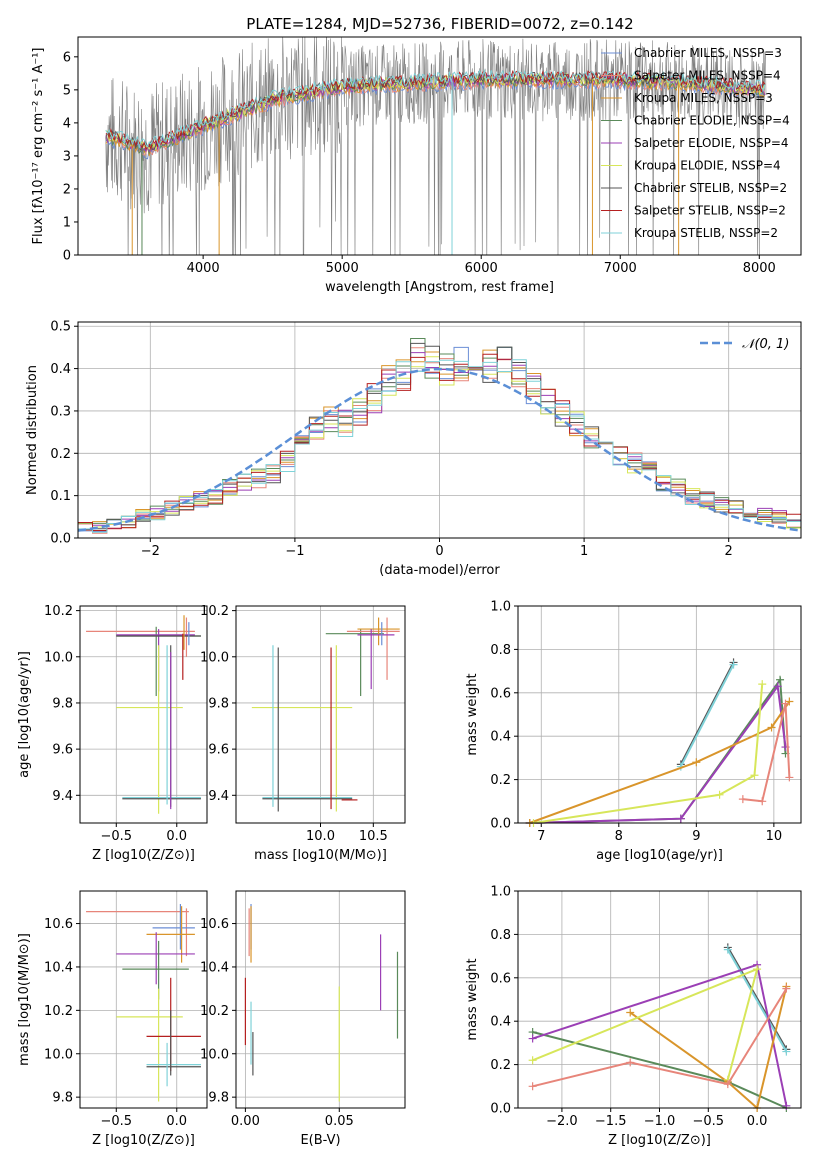 This screenshot has height=1170, width=819. I want to click on x-axis-label: E(B-V), so click(320, 1140).